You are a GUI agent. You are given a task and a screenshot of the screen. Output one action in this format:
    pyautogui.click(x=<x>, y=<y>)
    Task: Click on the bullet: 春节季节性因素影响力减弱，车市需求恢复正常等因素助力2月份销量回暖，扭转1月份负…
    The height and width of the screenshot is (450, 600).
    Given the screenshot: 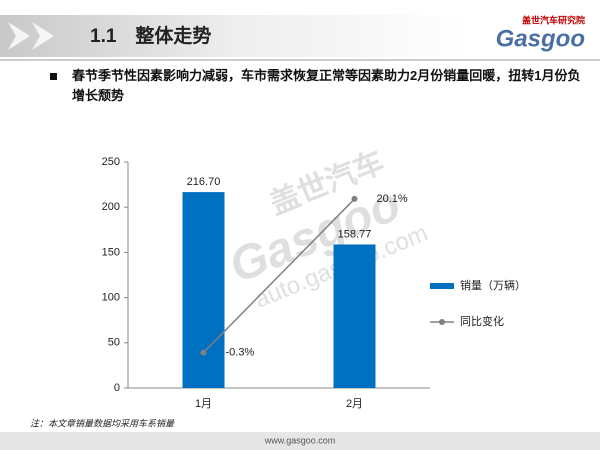 What is the action you would take?
    pyautogui.click(x=316, y=86)
    